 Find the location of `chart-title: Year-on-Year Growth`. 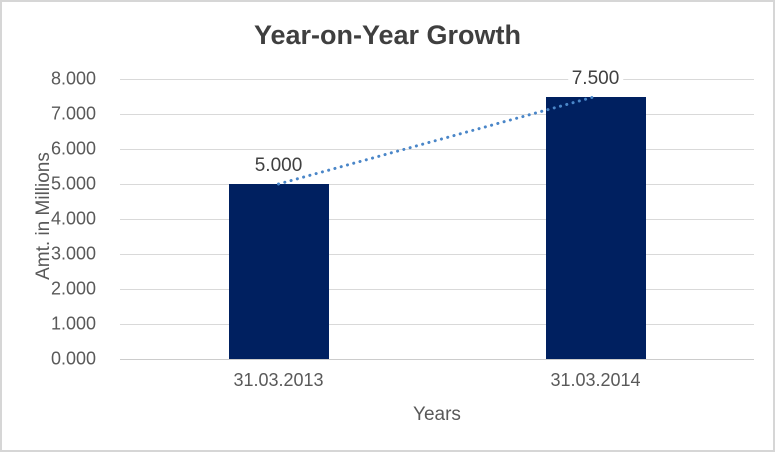

chart-title: Year-on-Year Growth is located at coordinates (387, 35).